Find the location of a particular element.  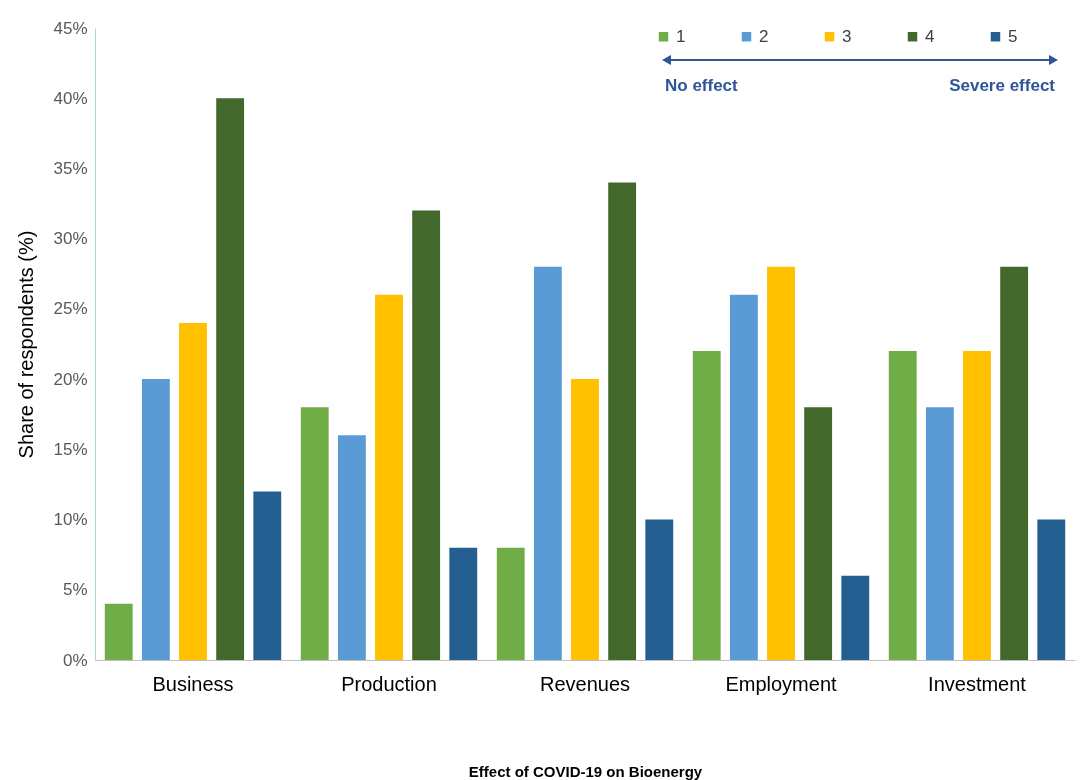

y-tick-label: 15% is located at coordinates (70, 449).